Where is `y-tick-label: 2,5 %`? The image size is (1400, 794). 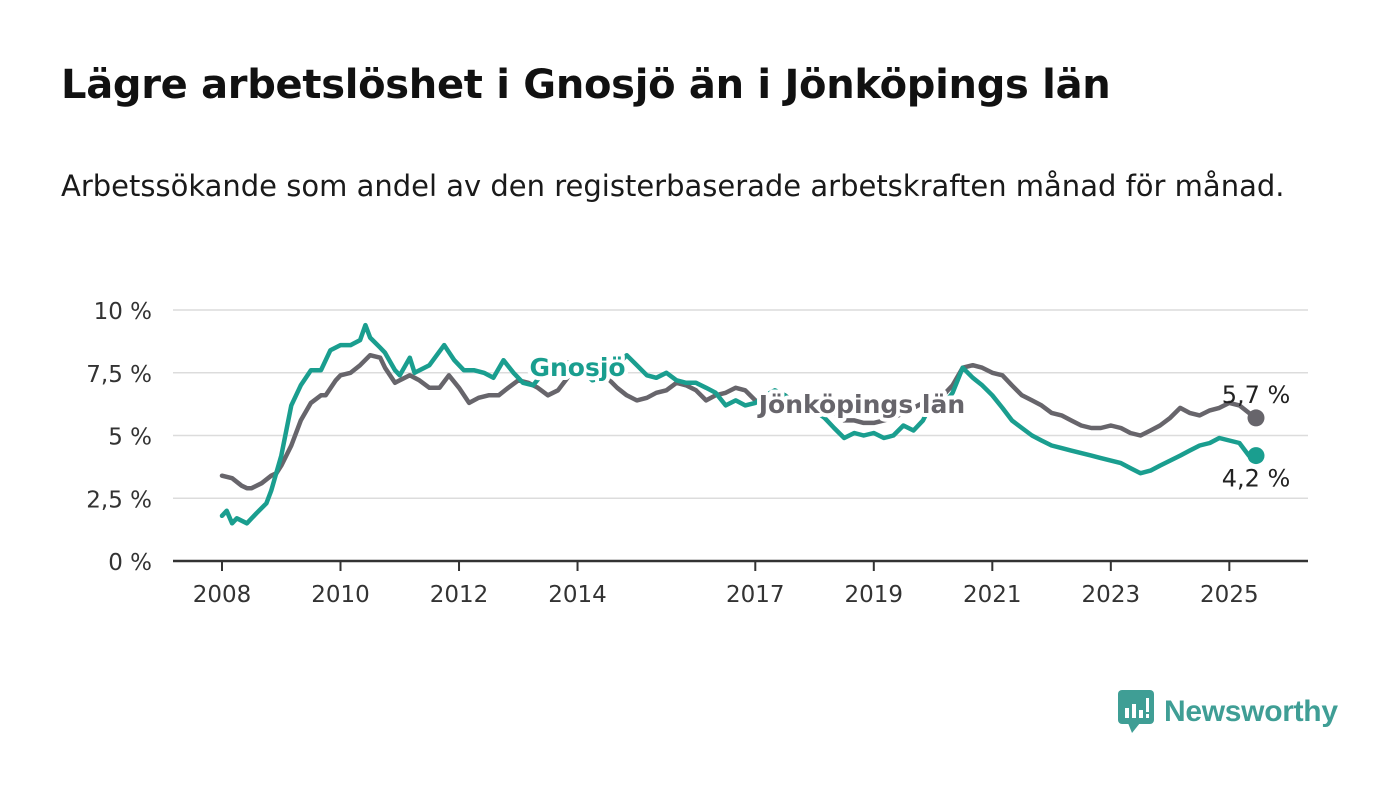 y-tick-label: 2,5 % is located at coordinates (119, 500).